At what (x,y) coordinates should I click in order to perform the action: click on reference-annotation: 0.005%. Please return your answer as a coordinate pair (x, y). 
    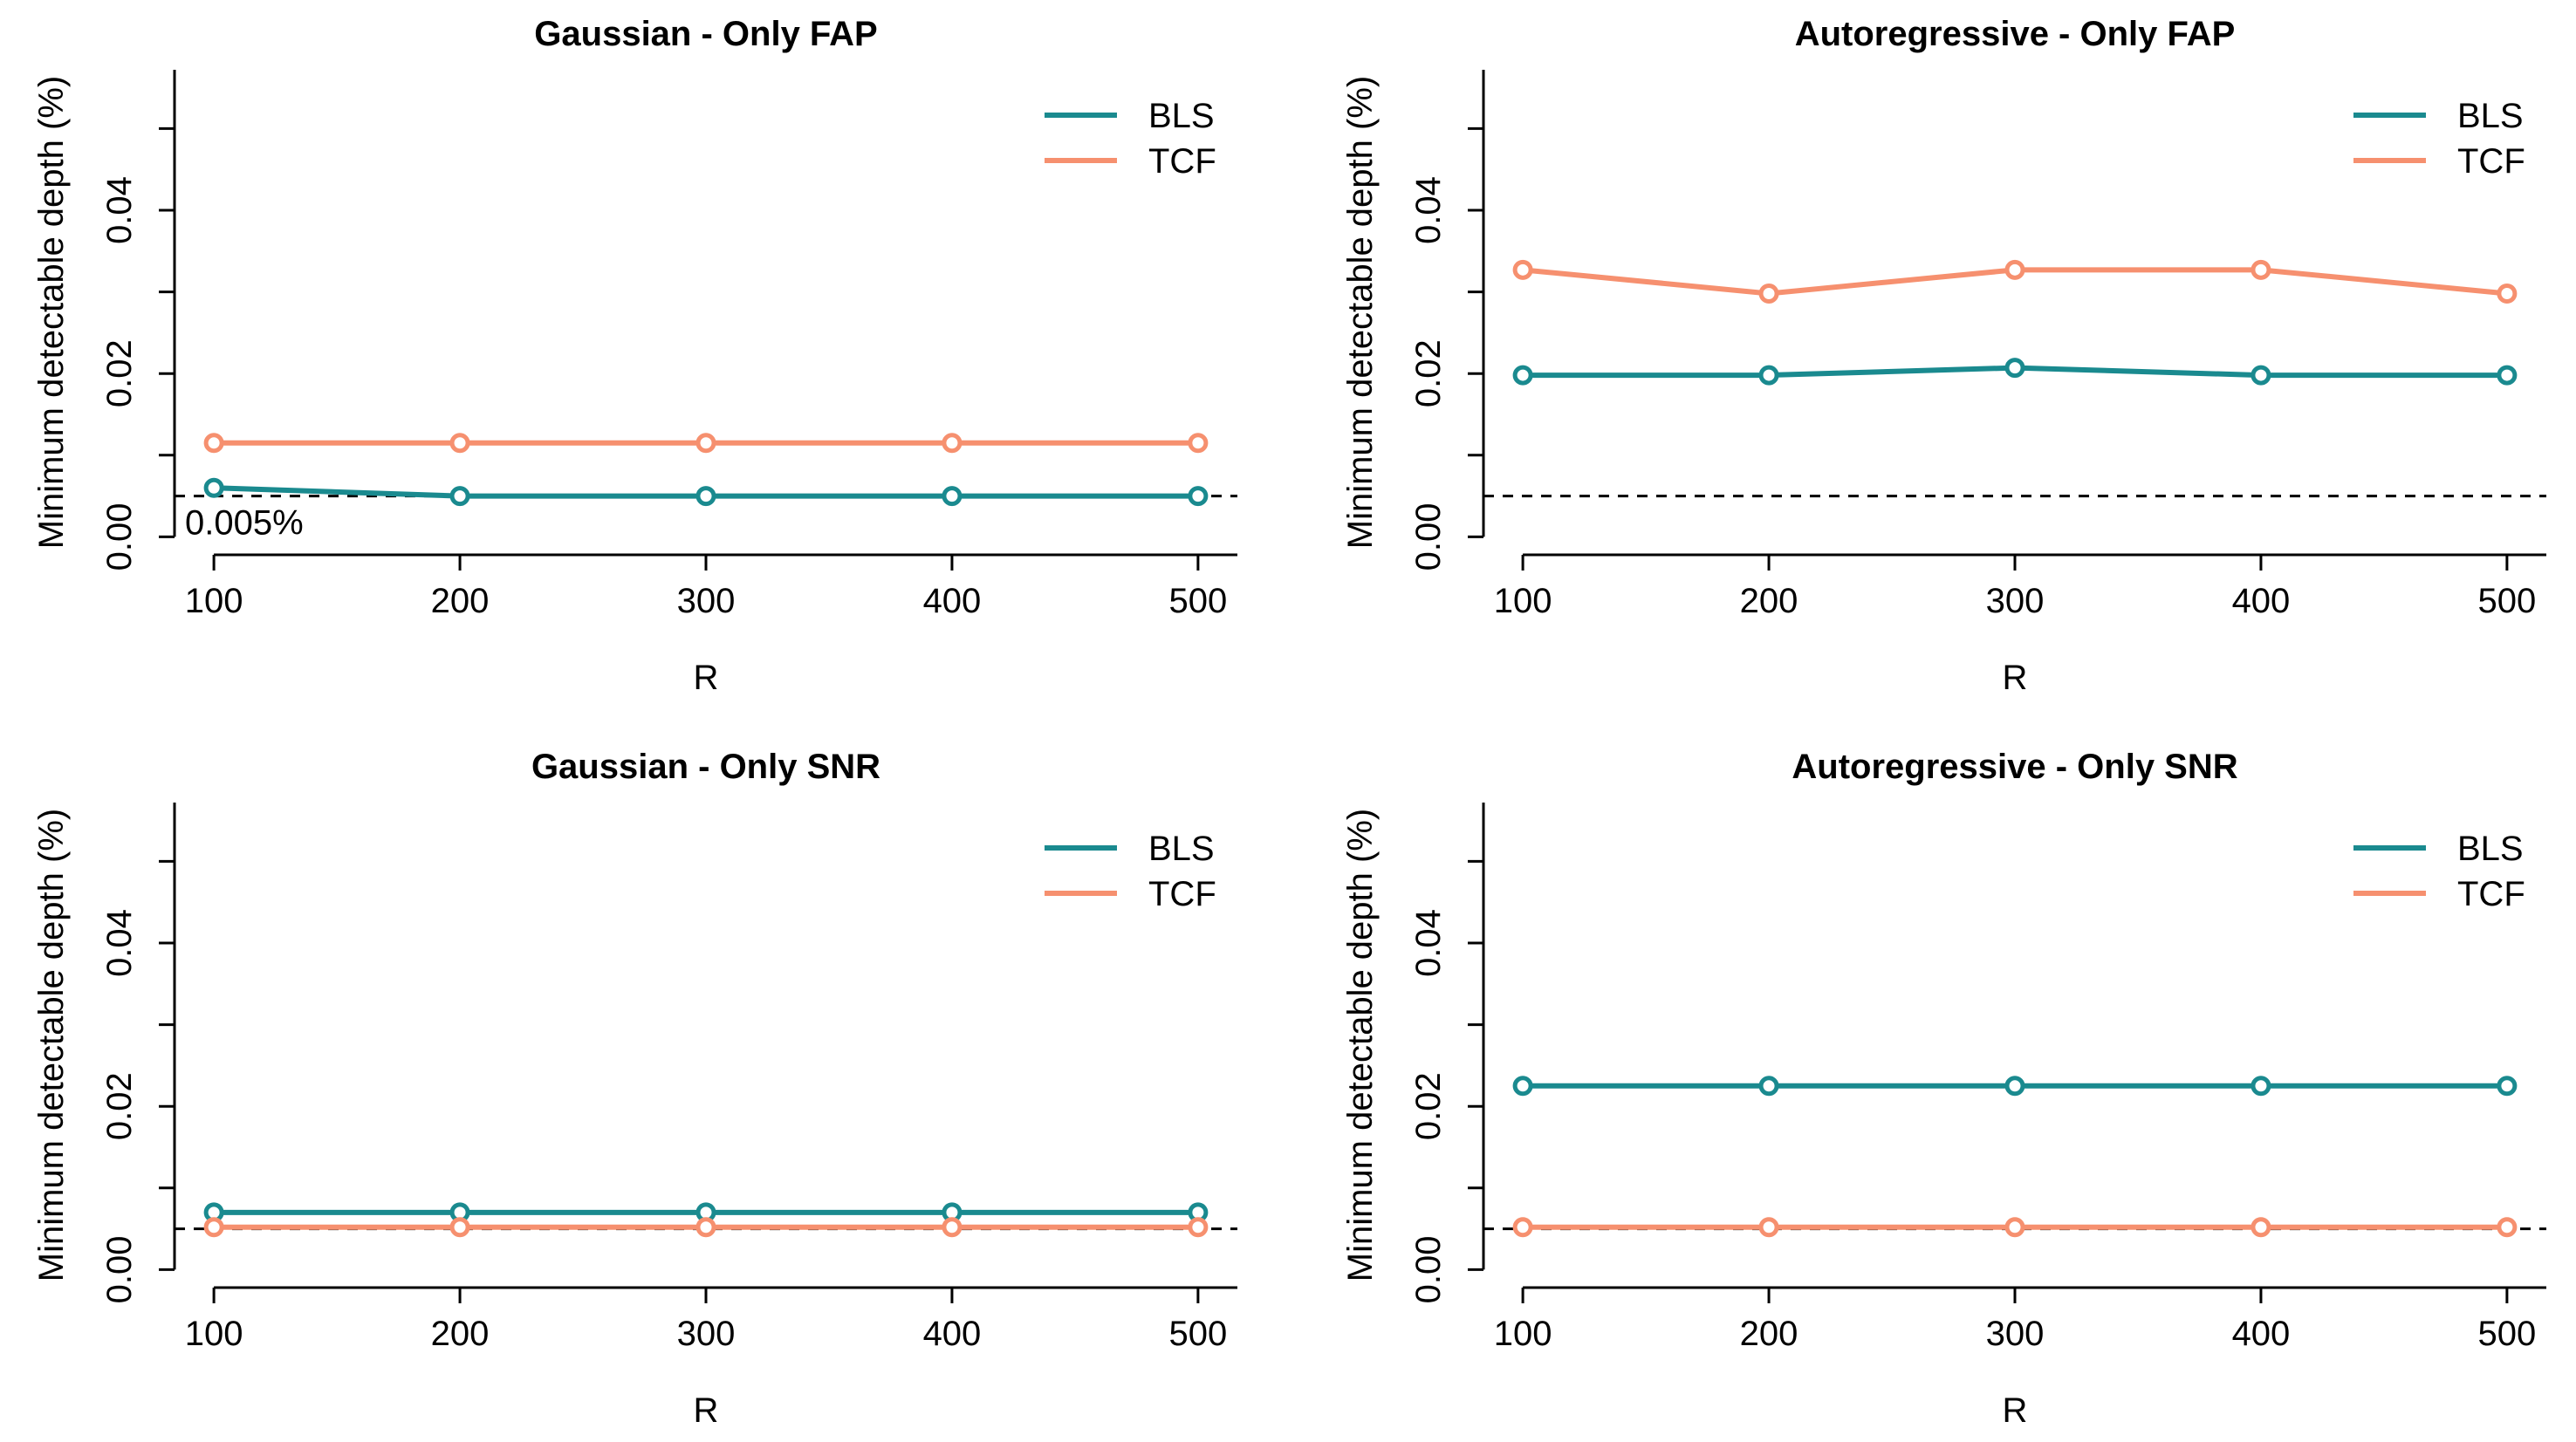
    Looking at the image, I should click on (244, 523).